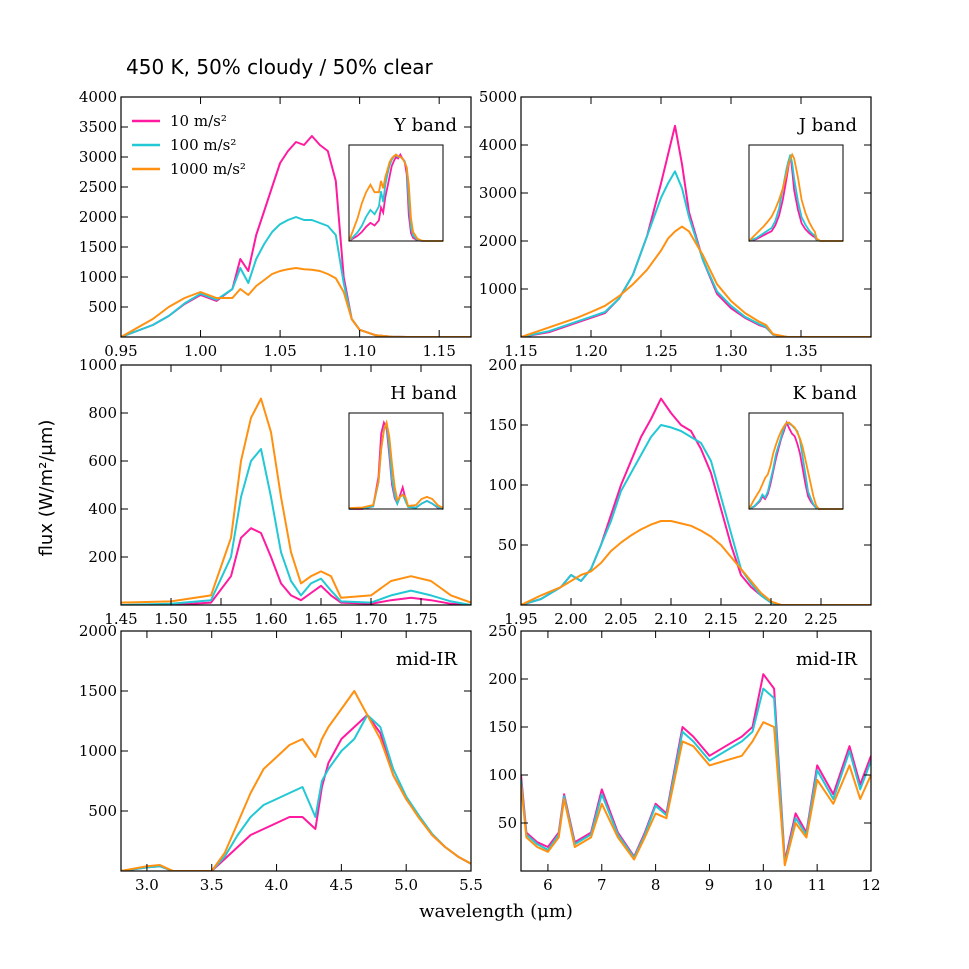 Image resolution: width=969 pixels, height=969 pixels. What do you see at coordinates (820, 619) in the screenshot?
I see `x-tick-label: 2.25` at bounding box center [820, 619].